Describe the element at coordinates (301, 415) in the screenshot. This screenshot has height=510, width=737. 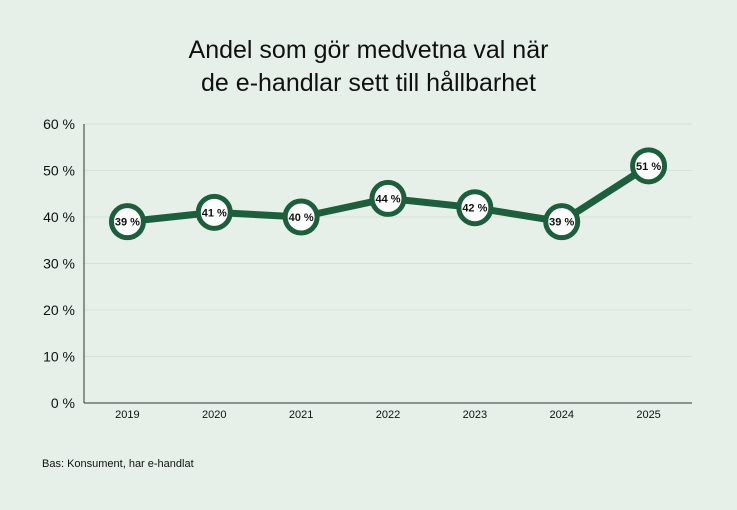
I see `x-tick-label: 2021` at that location.